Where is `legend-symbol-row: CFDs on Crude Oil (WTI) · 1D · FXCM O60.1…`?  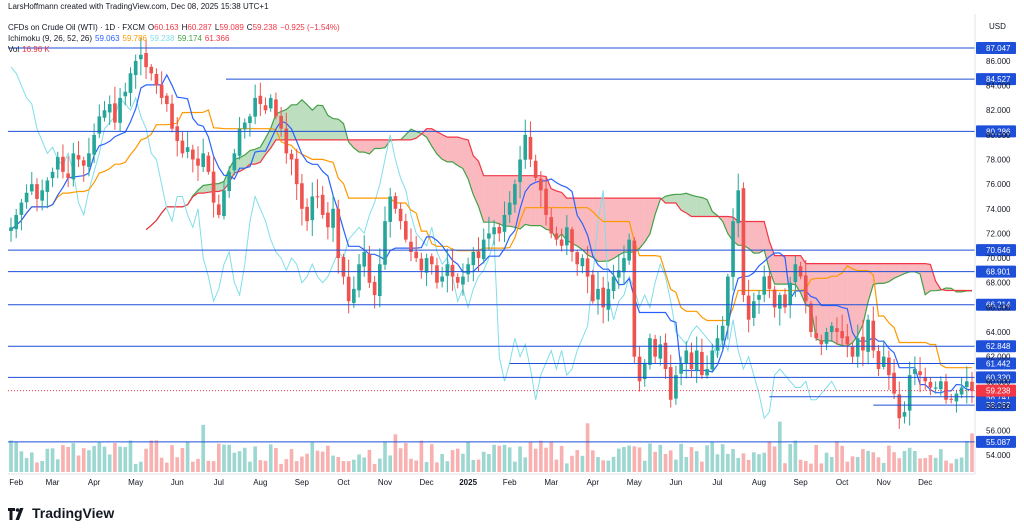 legend-symbol-row: CFDs on Crude Oil (WTI) · 1D · FXCM O60.1… is located at coordinates (174, 27).